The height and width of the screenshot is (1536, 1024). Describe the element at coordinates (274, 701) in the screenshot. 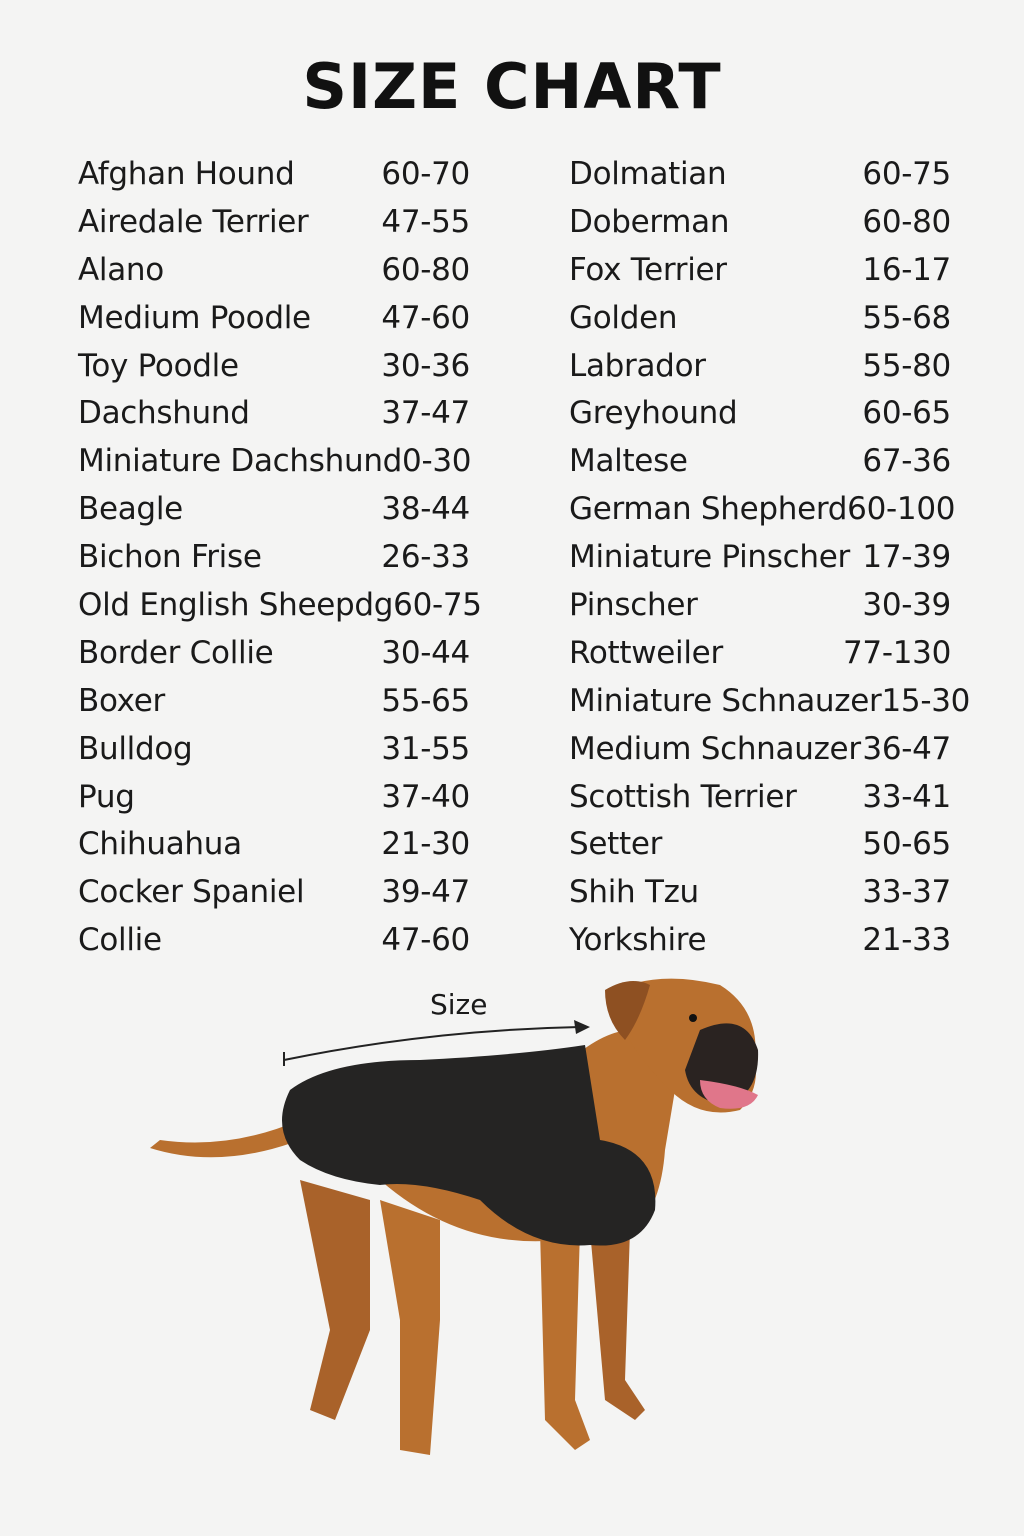

I see `table-row: Boxer 55-65` at that location.